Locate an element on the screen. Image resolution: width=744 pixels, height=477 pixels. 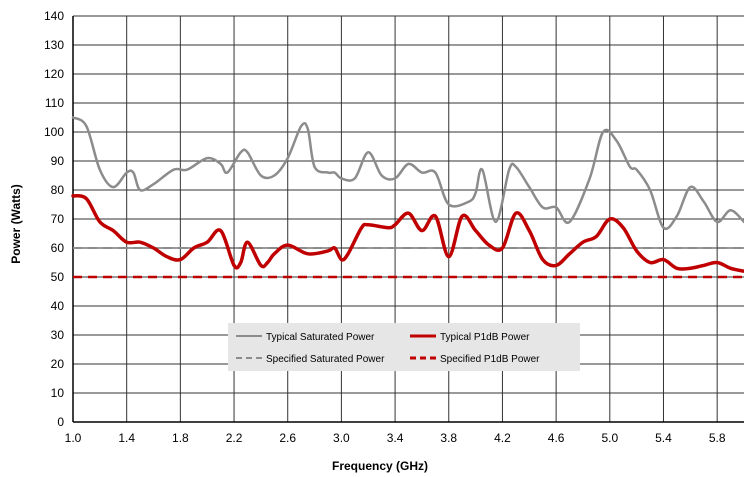
y-tick-label: 140 is located at coordinates (54, 16).